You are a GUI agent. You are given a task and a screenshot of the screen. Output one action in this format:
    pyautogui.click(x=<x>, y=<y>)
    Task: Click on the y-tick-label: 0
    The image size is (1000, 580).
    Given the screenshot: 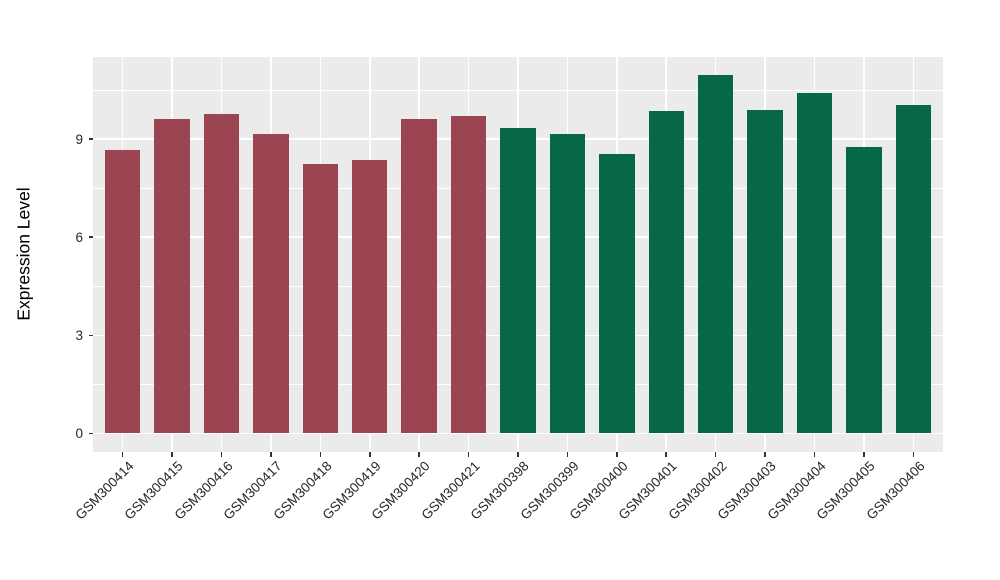 What is the action you would take?
    pyautogui.click(x=79, y=433)
    